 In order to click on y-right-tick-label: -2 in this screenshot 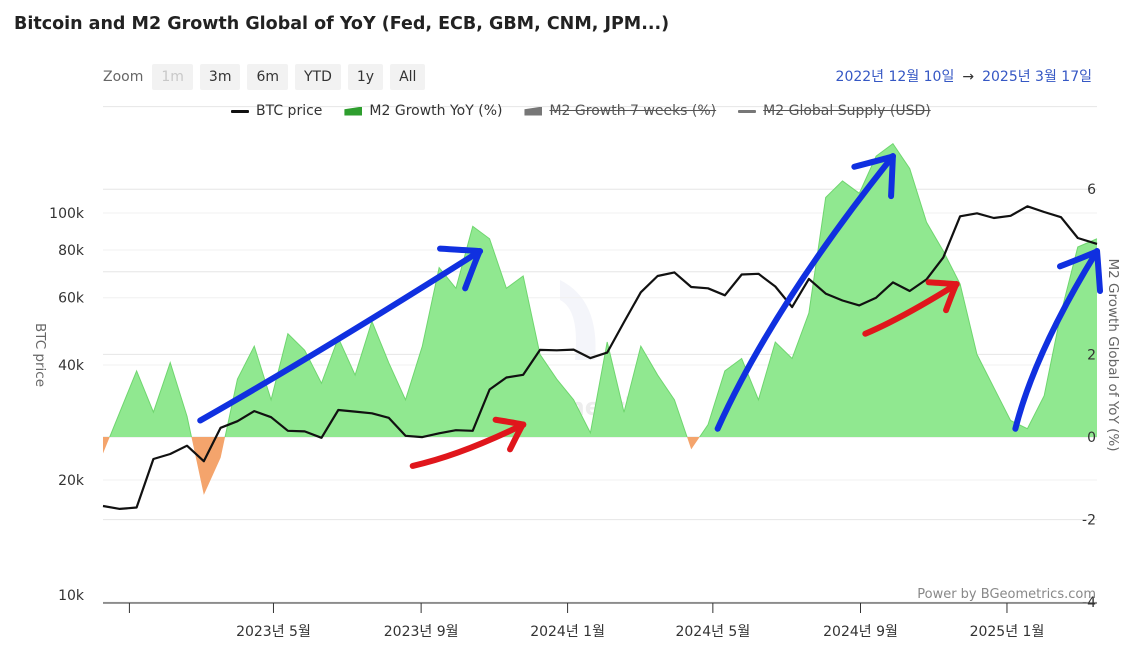, I will do `click(1089, 521)`.